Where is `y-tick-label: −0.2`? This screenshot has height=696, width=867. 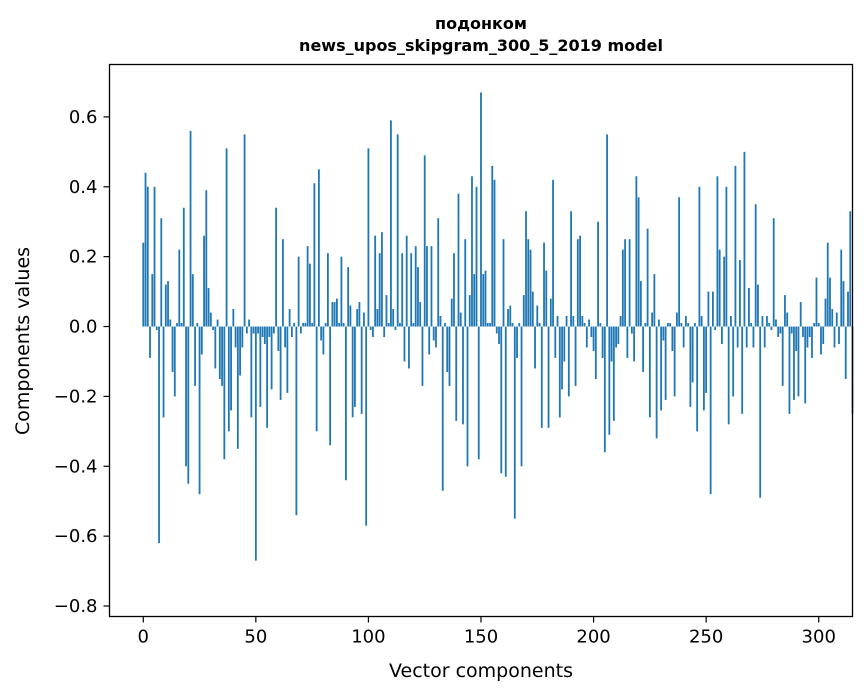
y-tick-label: −0.2 is located at coordinates (76, 396).